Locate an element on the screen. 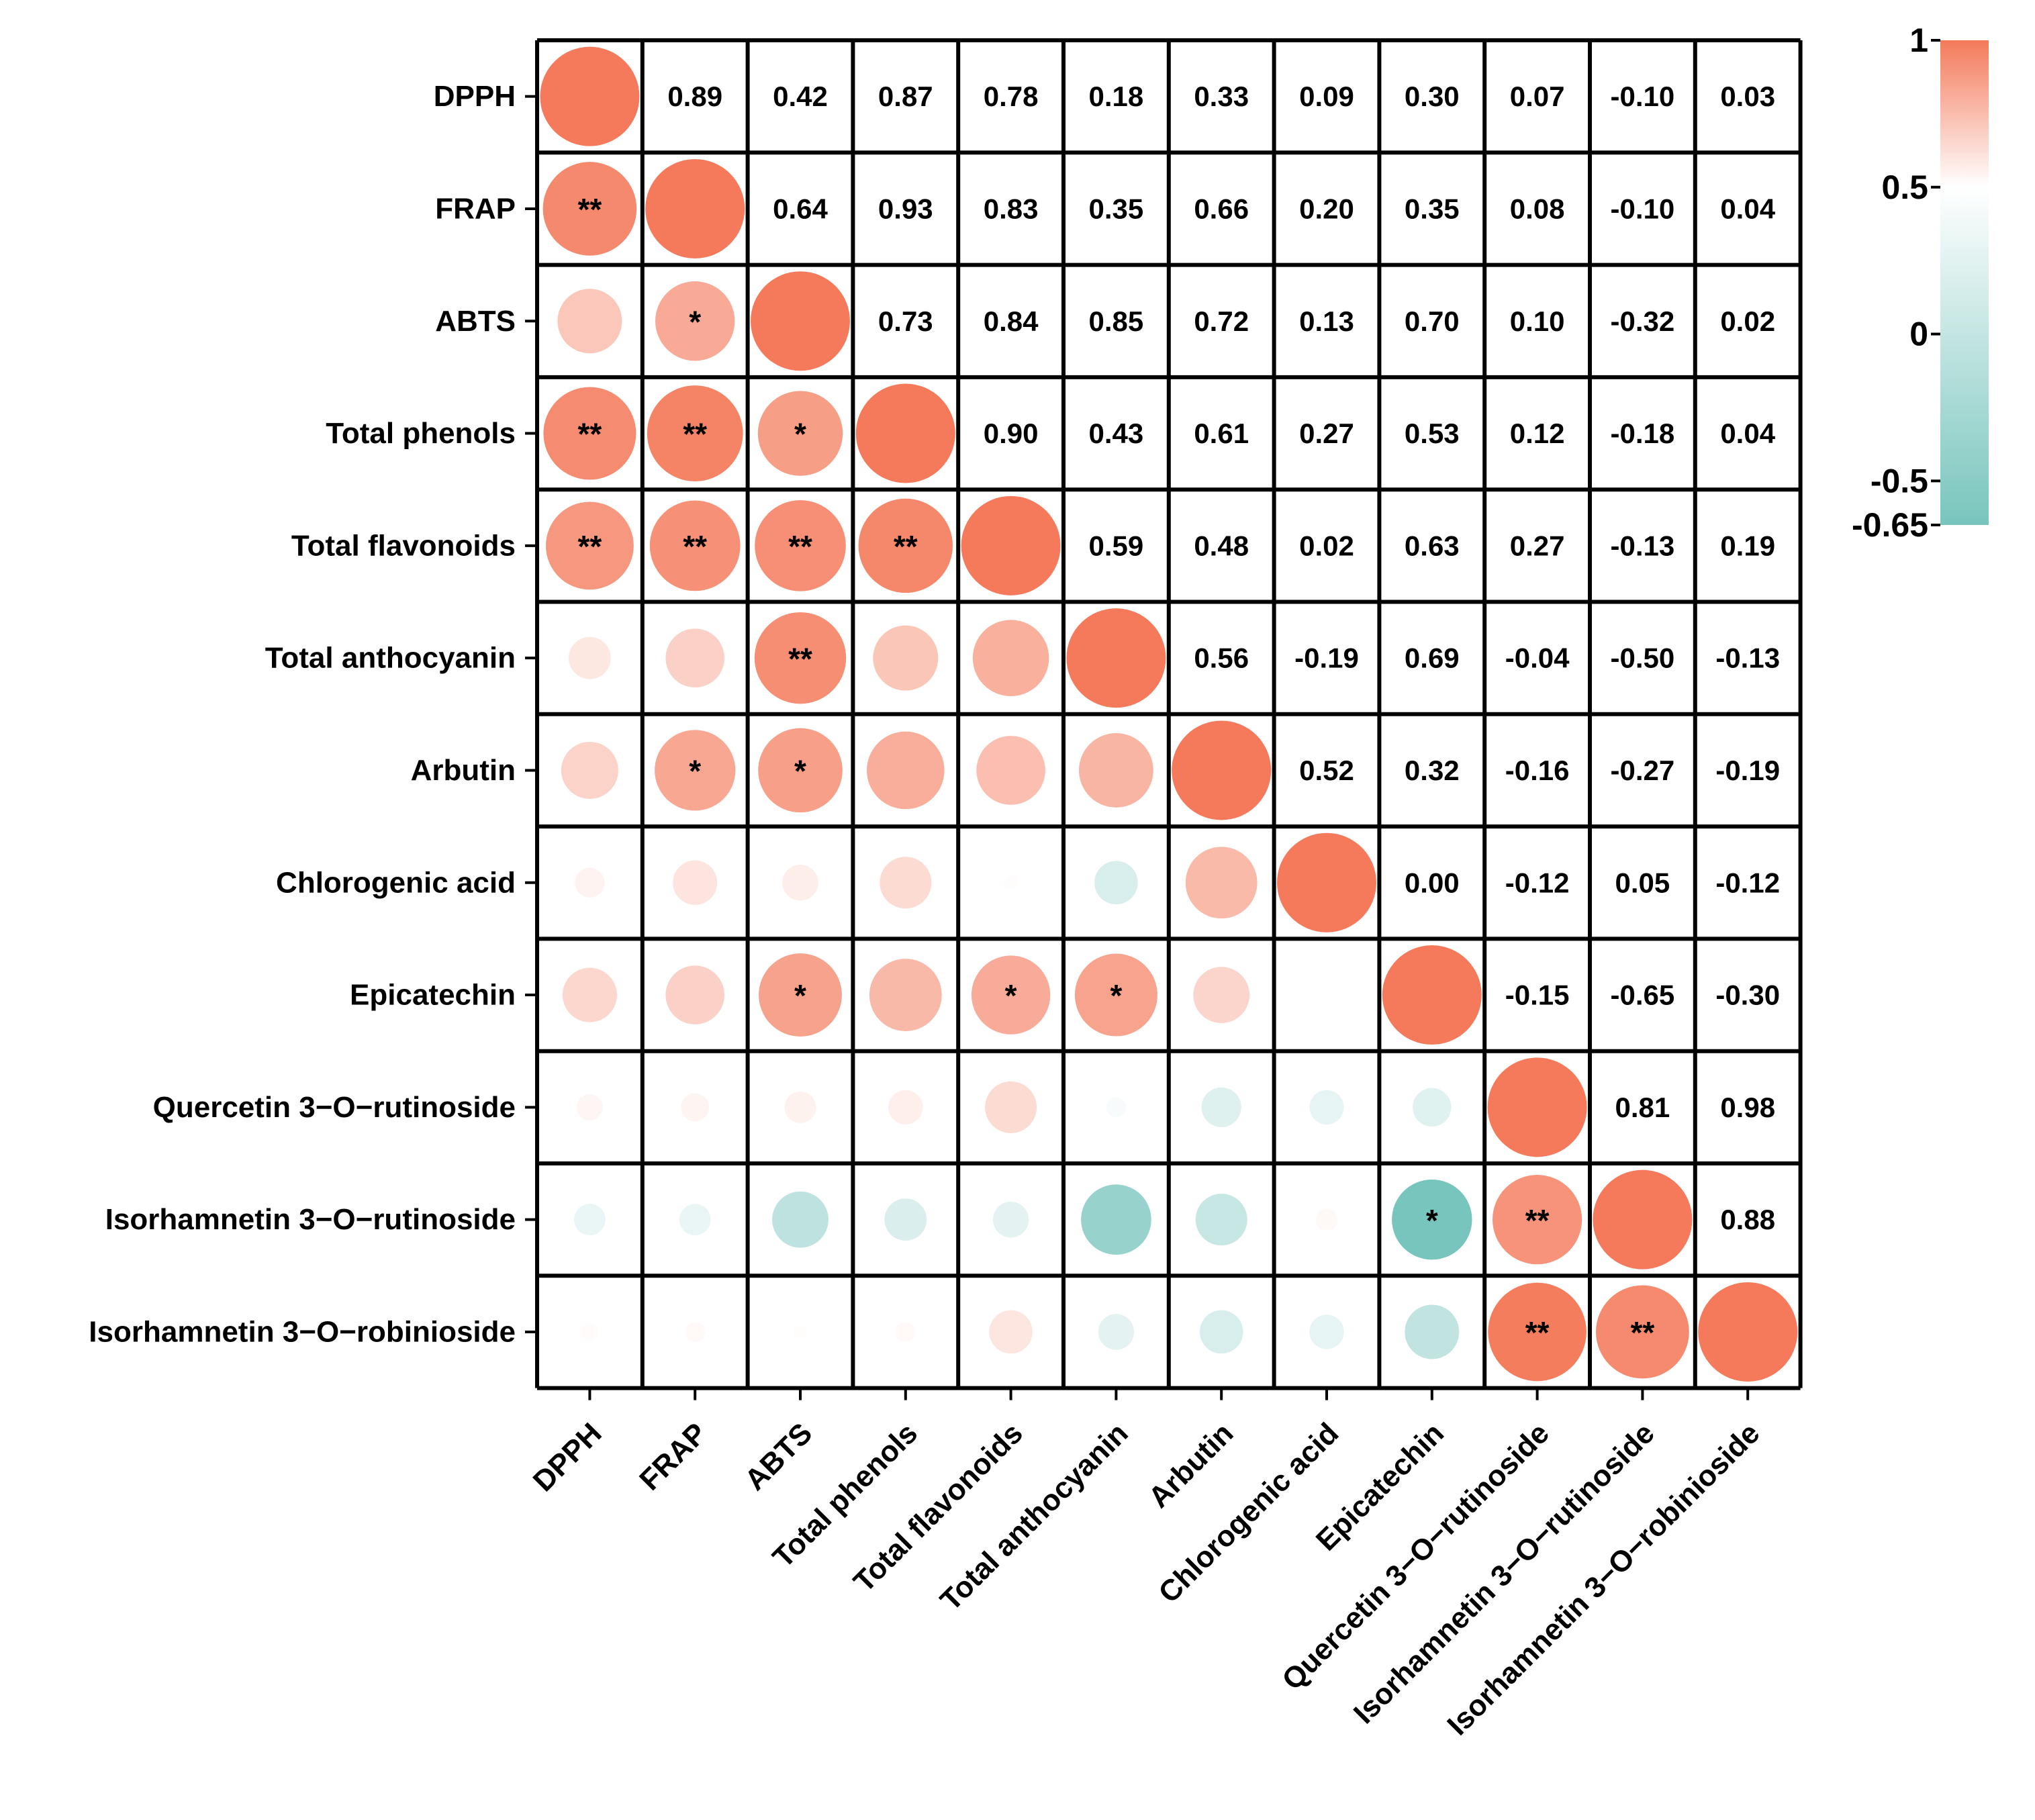  col-label-arbutin: Arbutin is located at coordinates (1190, 1466).